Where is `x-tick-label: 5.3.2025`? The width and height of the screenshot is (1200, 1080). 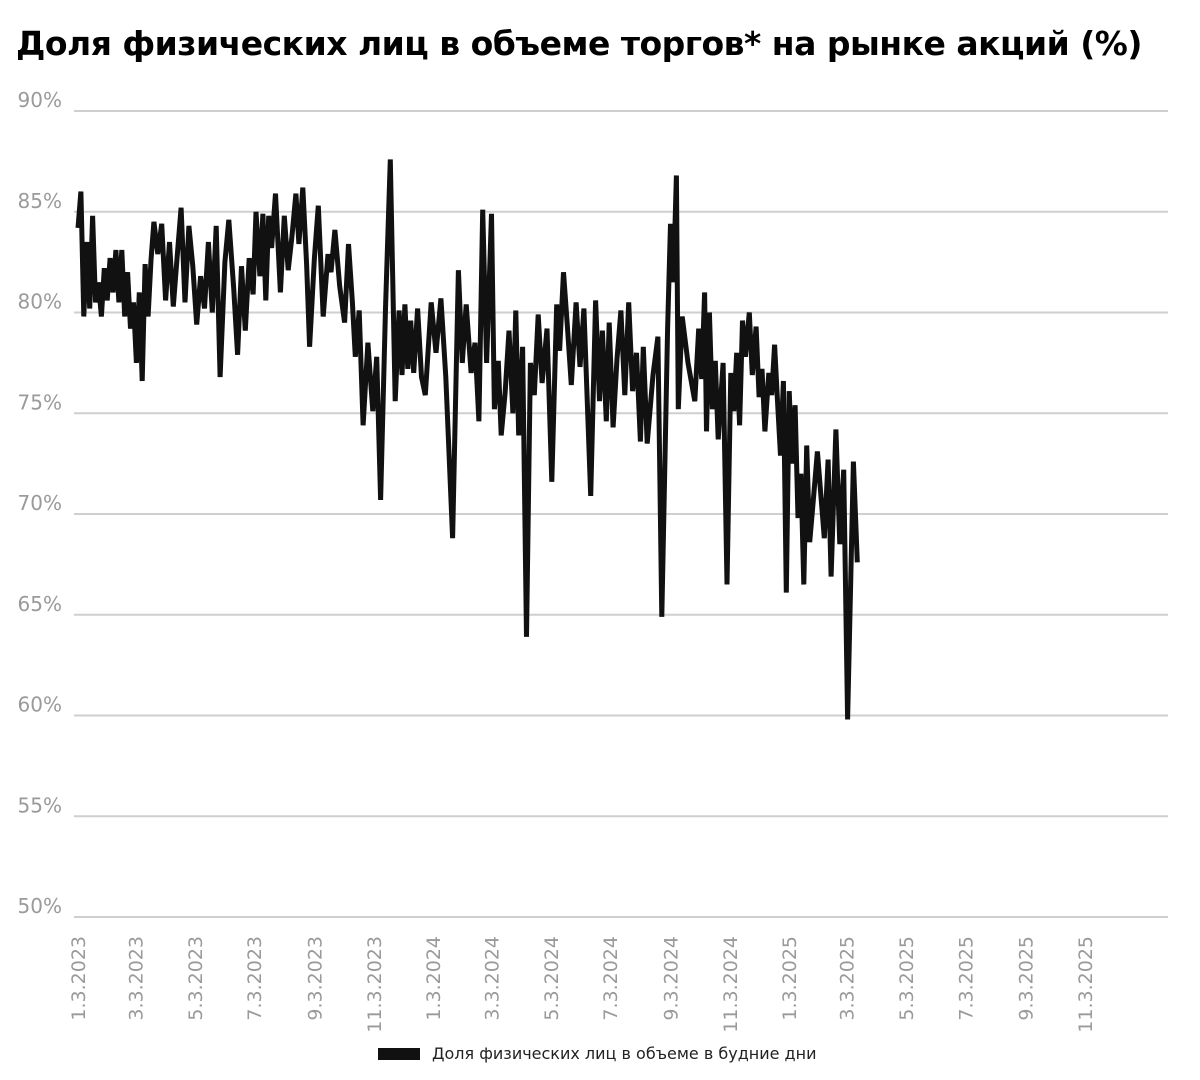
x-tick-label: 5.3.2025 is located at coordinates (907, 978).